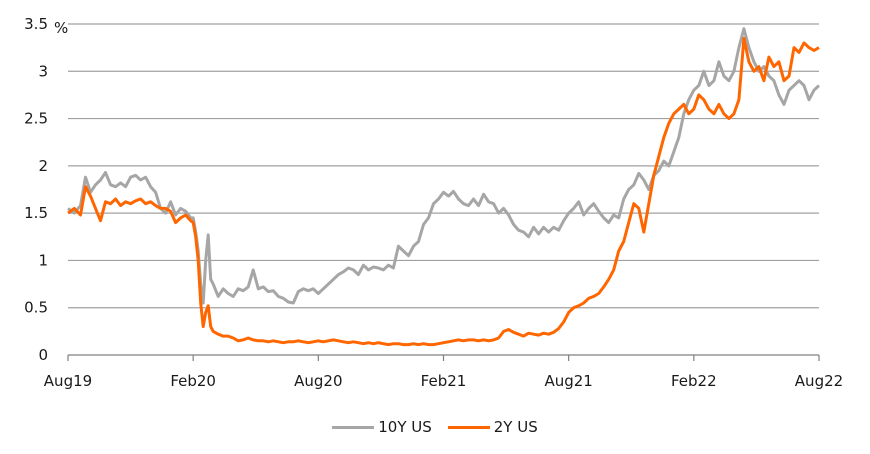 The height and width of the screenshot is (454, 870). I want to click on y-tick-label: 2.5, so click(36, 119).